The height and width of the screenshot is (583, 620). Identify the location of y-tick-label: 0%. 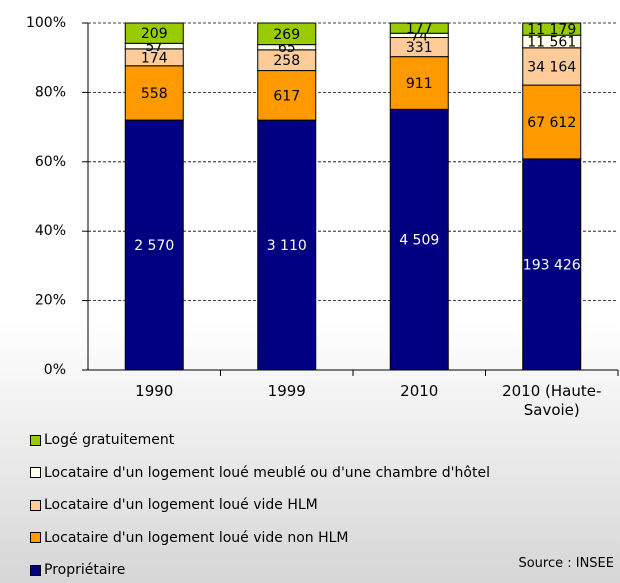
(55, 370).